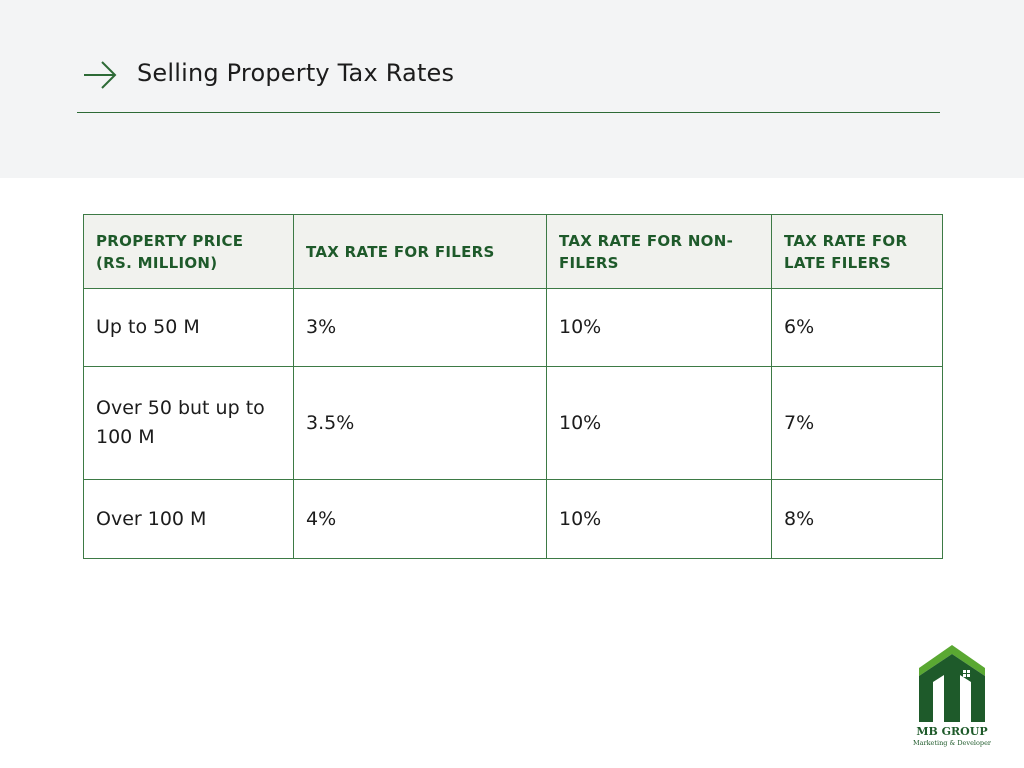 The width and height of the screenshot is (1024, 768). I want to click on column-header: TAX RATE FOR NON-FILERS, so click(659, 251).